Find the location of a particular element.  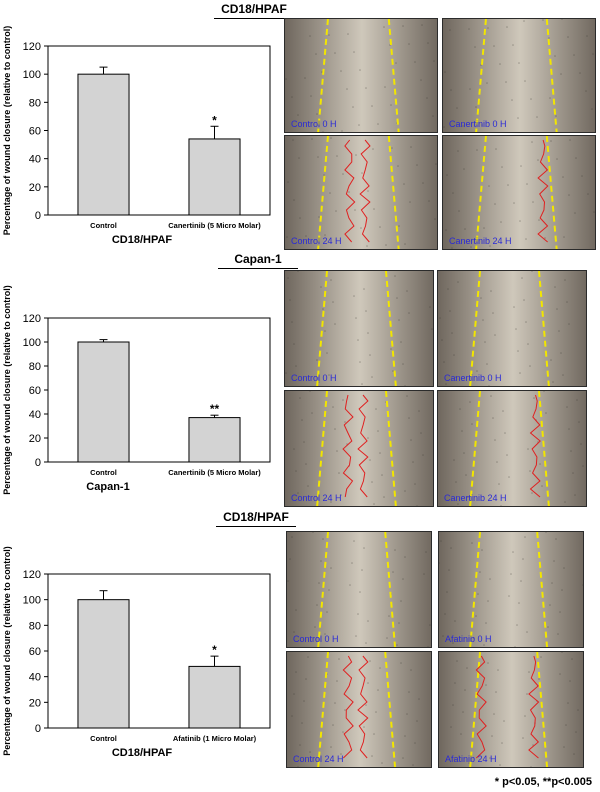

micrograph-3-control-24h-label: Control 24 H is located at coordinates (318, 759).